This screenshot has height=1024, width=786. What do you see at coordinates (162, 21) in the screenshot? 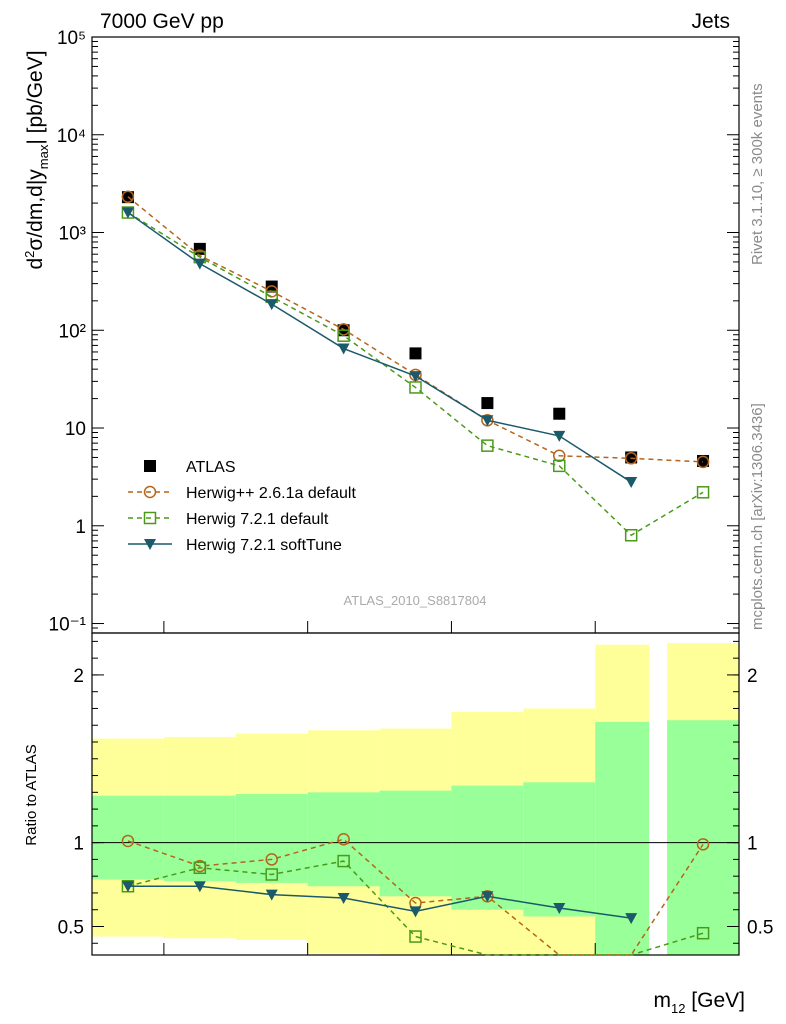
I see `header-left: 7000 GeV pp` at bounding box center [162, 21].